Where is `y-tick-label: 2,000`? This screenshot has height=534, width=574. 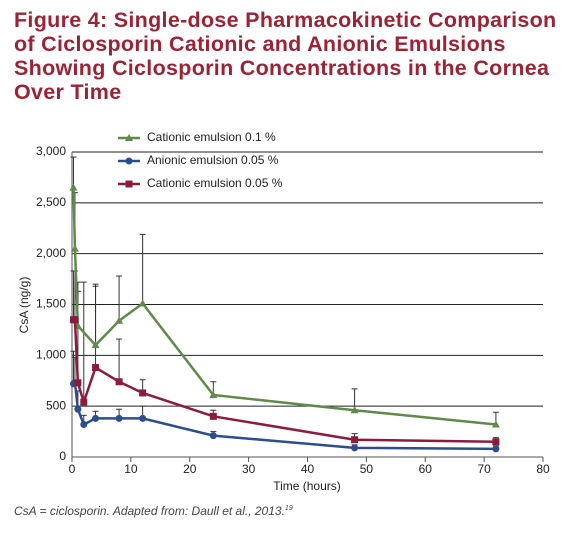
y-tick-label: 2,000 is located at coordinates (51, 253).